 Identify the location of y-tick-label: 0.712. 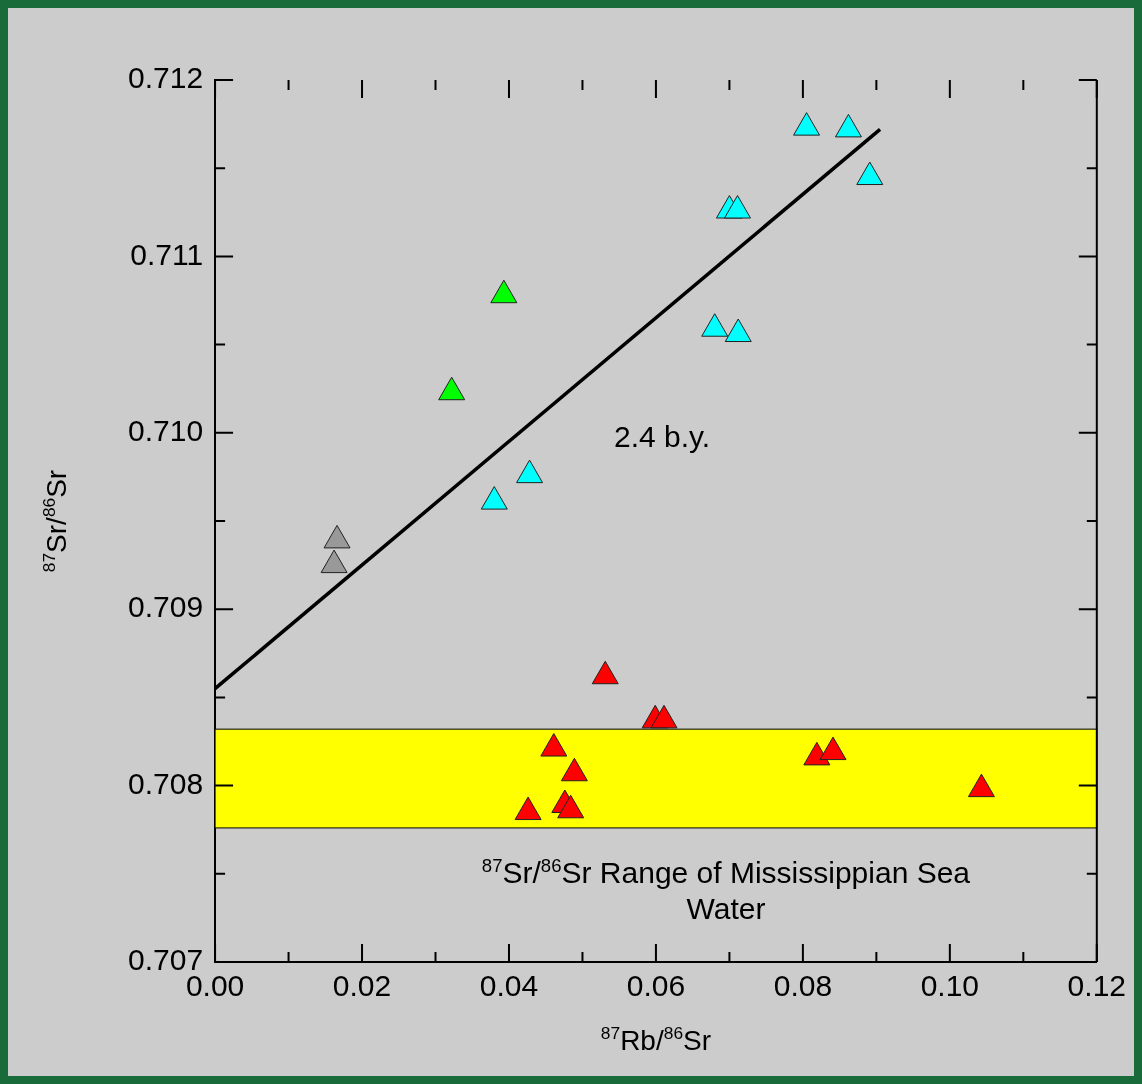
(166, 78).